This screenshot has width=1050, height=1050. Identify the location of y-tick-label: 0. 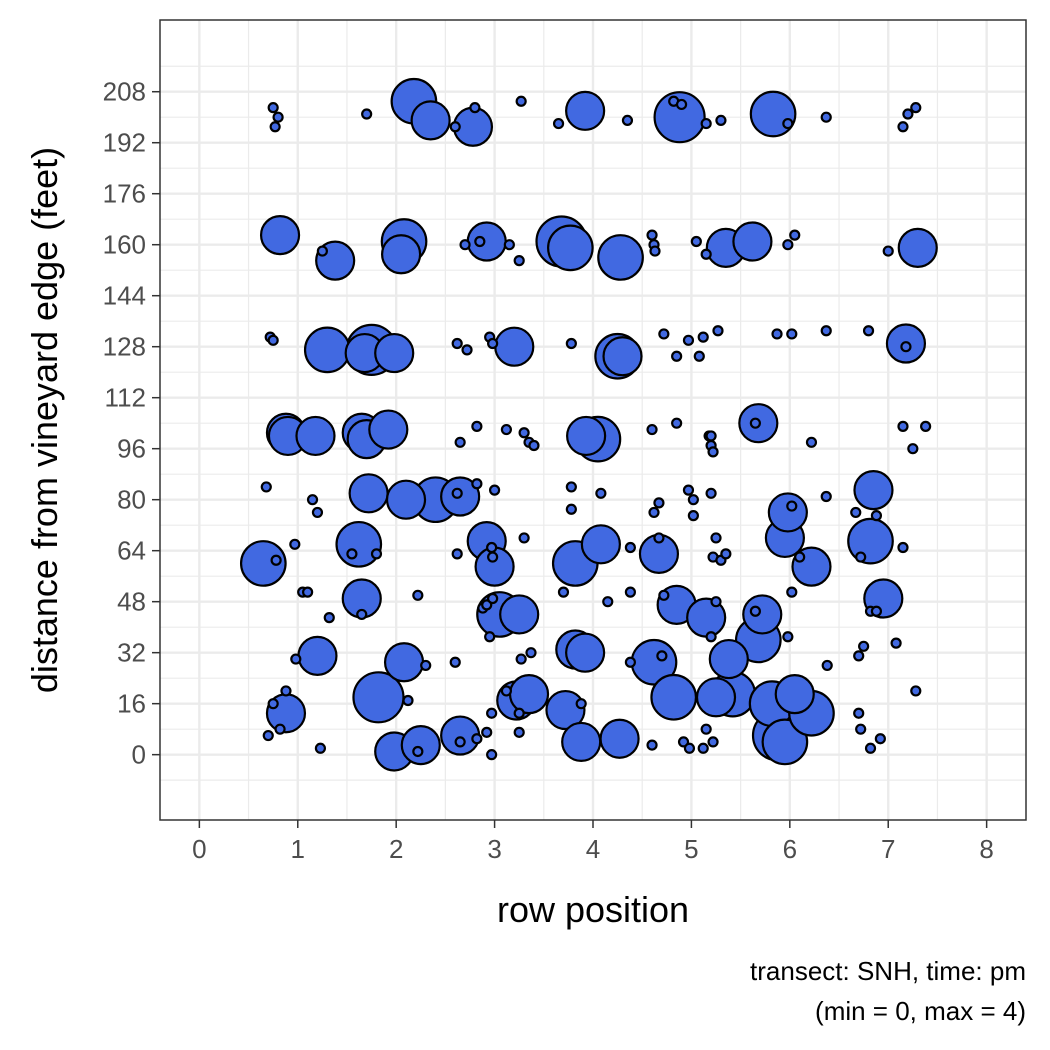
(139, 755).